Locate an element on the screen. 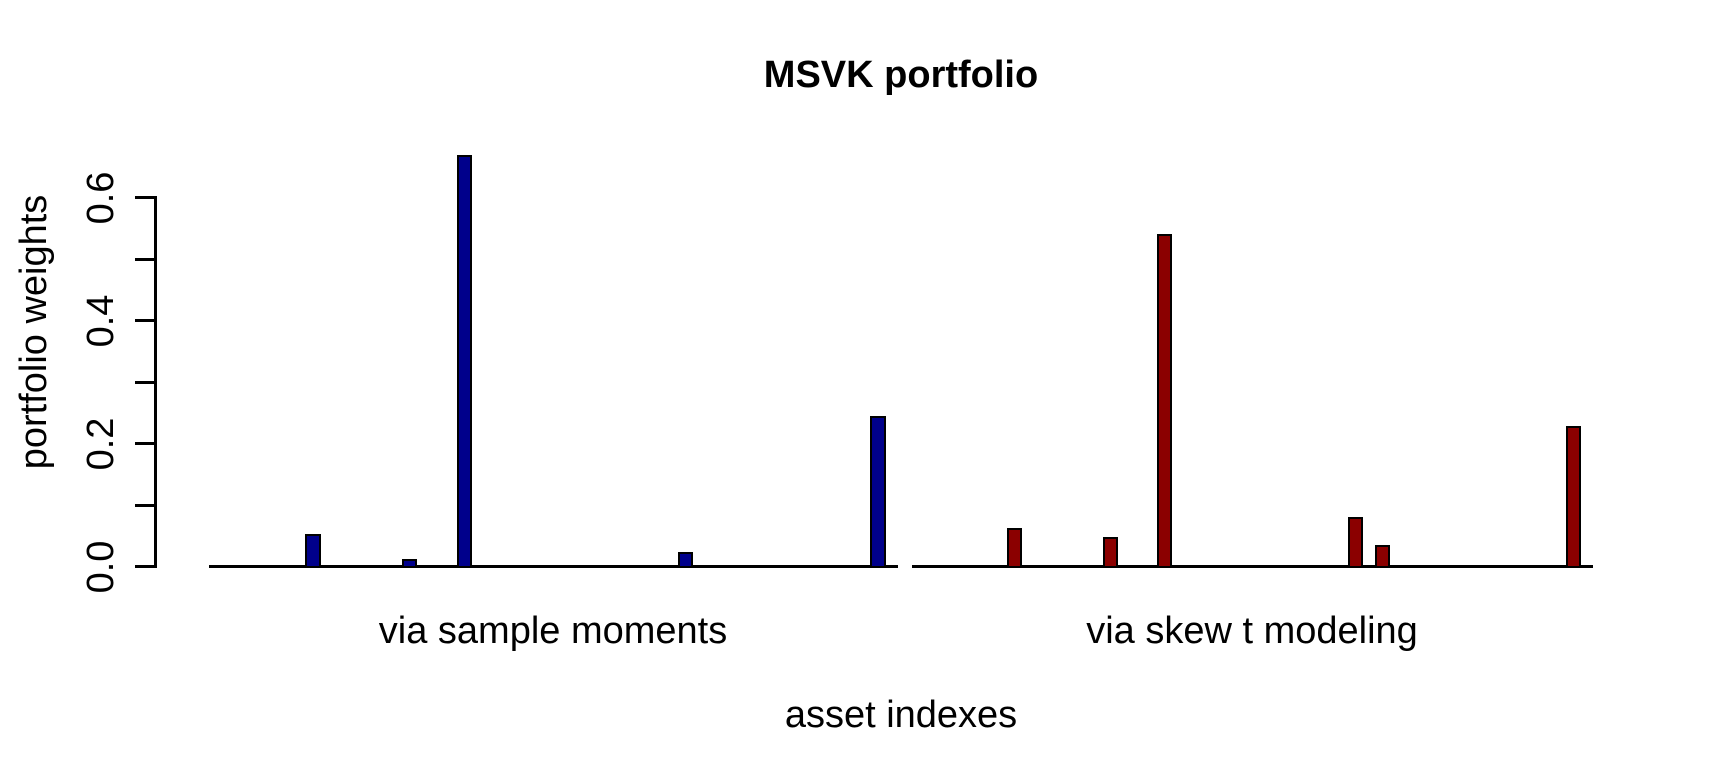  group-label-skew-t: via skew t modeling is located at coordinates (1252, 631).